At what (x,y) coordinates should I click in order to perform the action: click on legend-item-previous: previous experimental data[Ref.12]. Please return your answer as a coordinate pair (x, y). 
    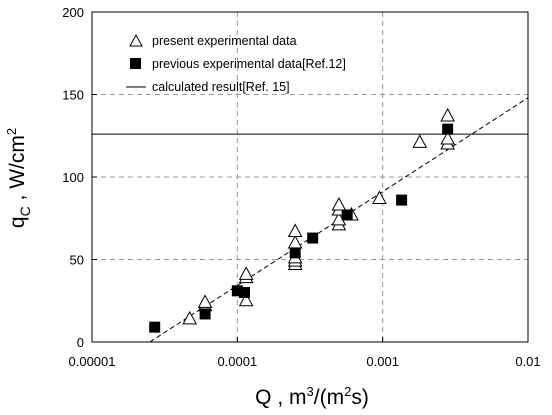
    Looking at the image, I should click on (238, 64).